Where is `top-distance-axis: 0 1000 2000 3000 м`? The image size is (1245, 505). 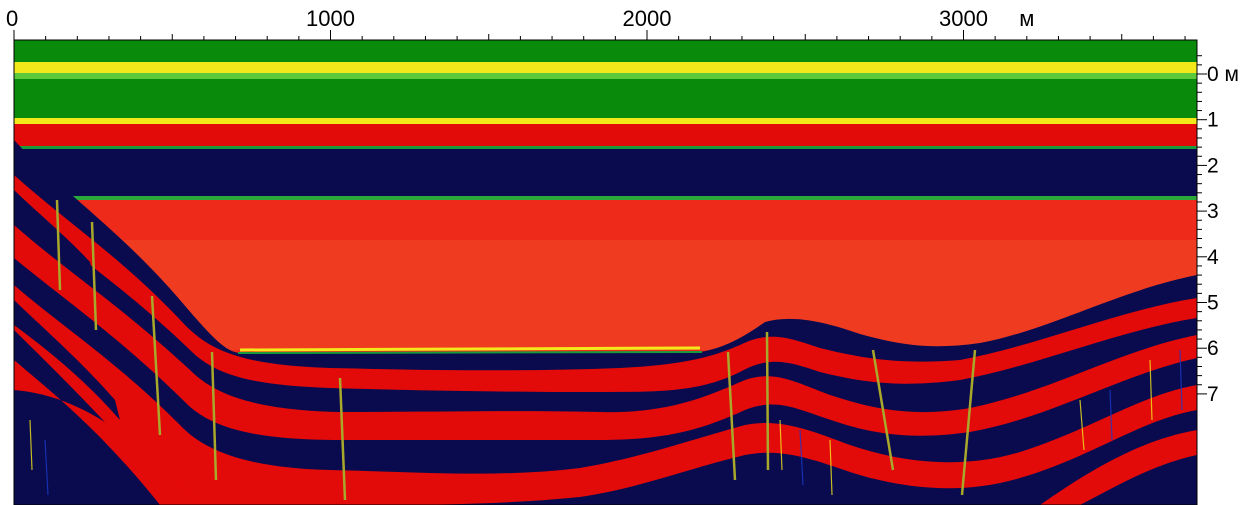 top-distance-axis: 0 1000 2000 3000 м is located at coordinates (601, 23).